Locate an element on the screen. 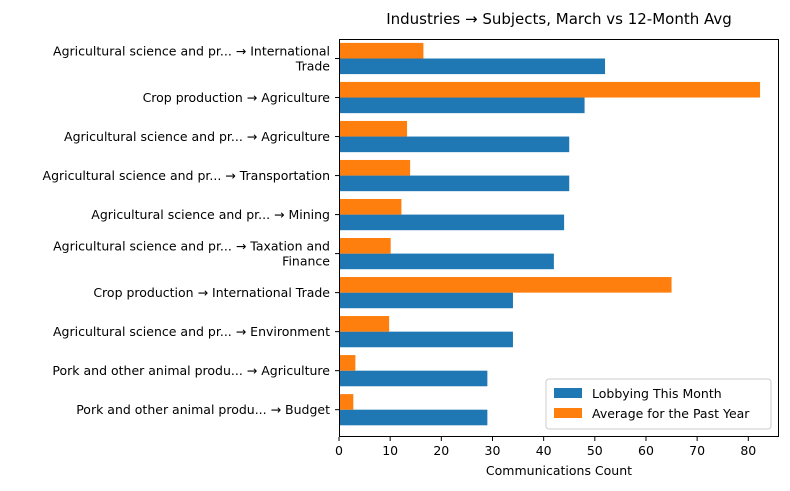 The width and height of the screenshot is (790, 491). x-tick-label: 70 is located at coordinates (697, 450).